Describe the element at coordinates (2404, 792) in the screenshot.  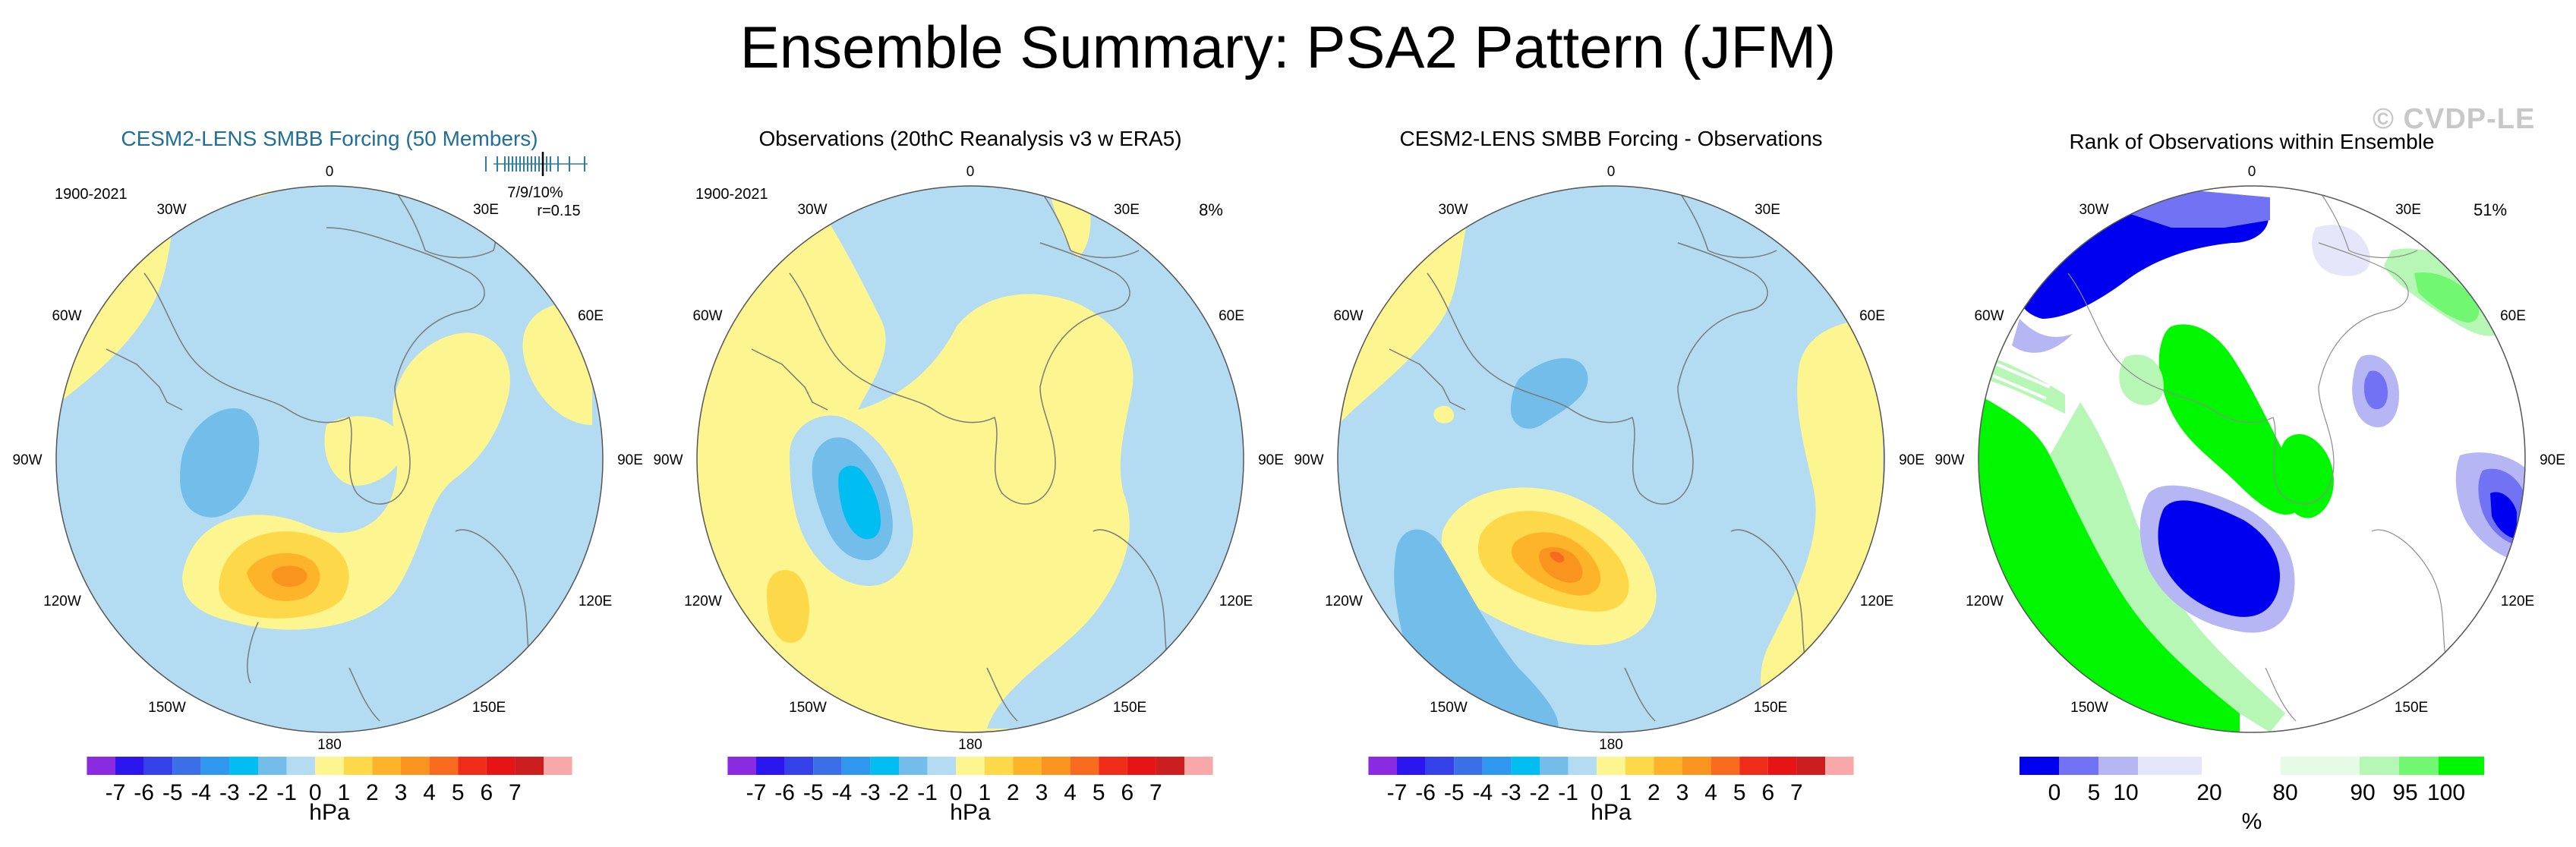
I see `colorbar-tick-label: 95` at that location.